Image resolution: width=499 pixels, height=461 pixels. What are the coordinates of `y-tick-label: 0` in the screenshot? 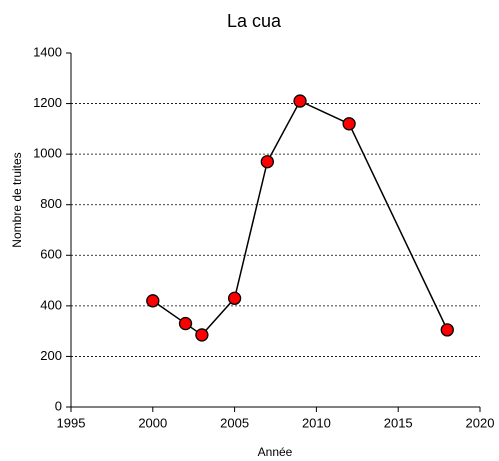 It's located at (58, 405).